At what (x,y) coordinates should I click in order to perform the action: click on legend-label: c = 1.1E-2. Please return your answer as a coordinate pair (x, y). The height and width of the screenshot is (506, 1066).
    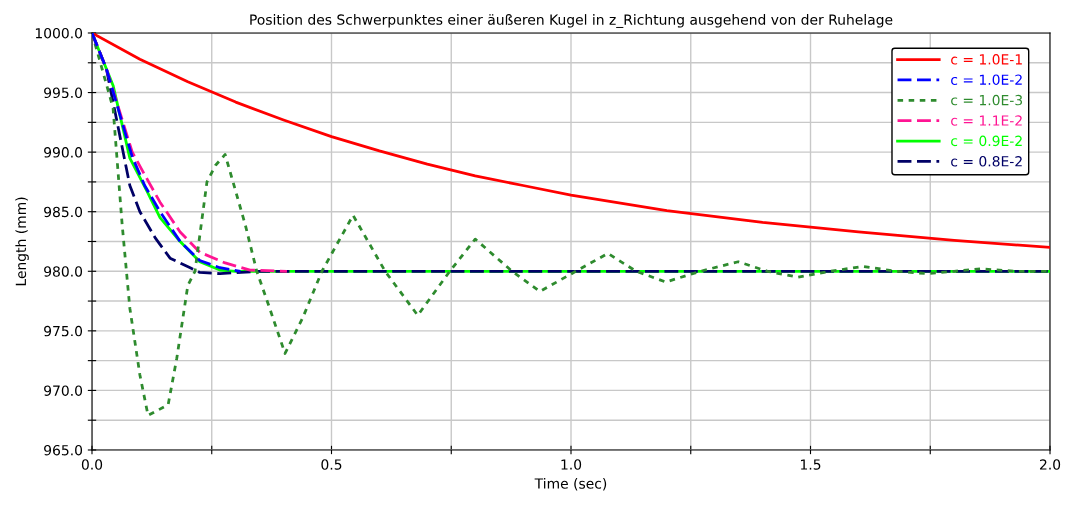
    Looking at the image, I should click on (986, 120).